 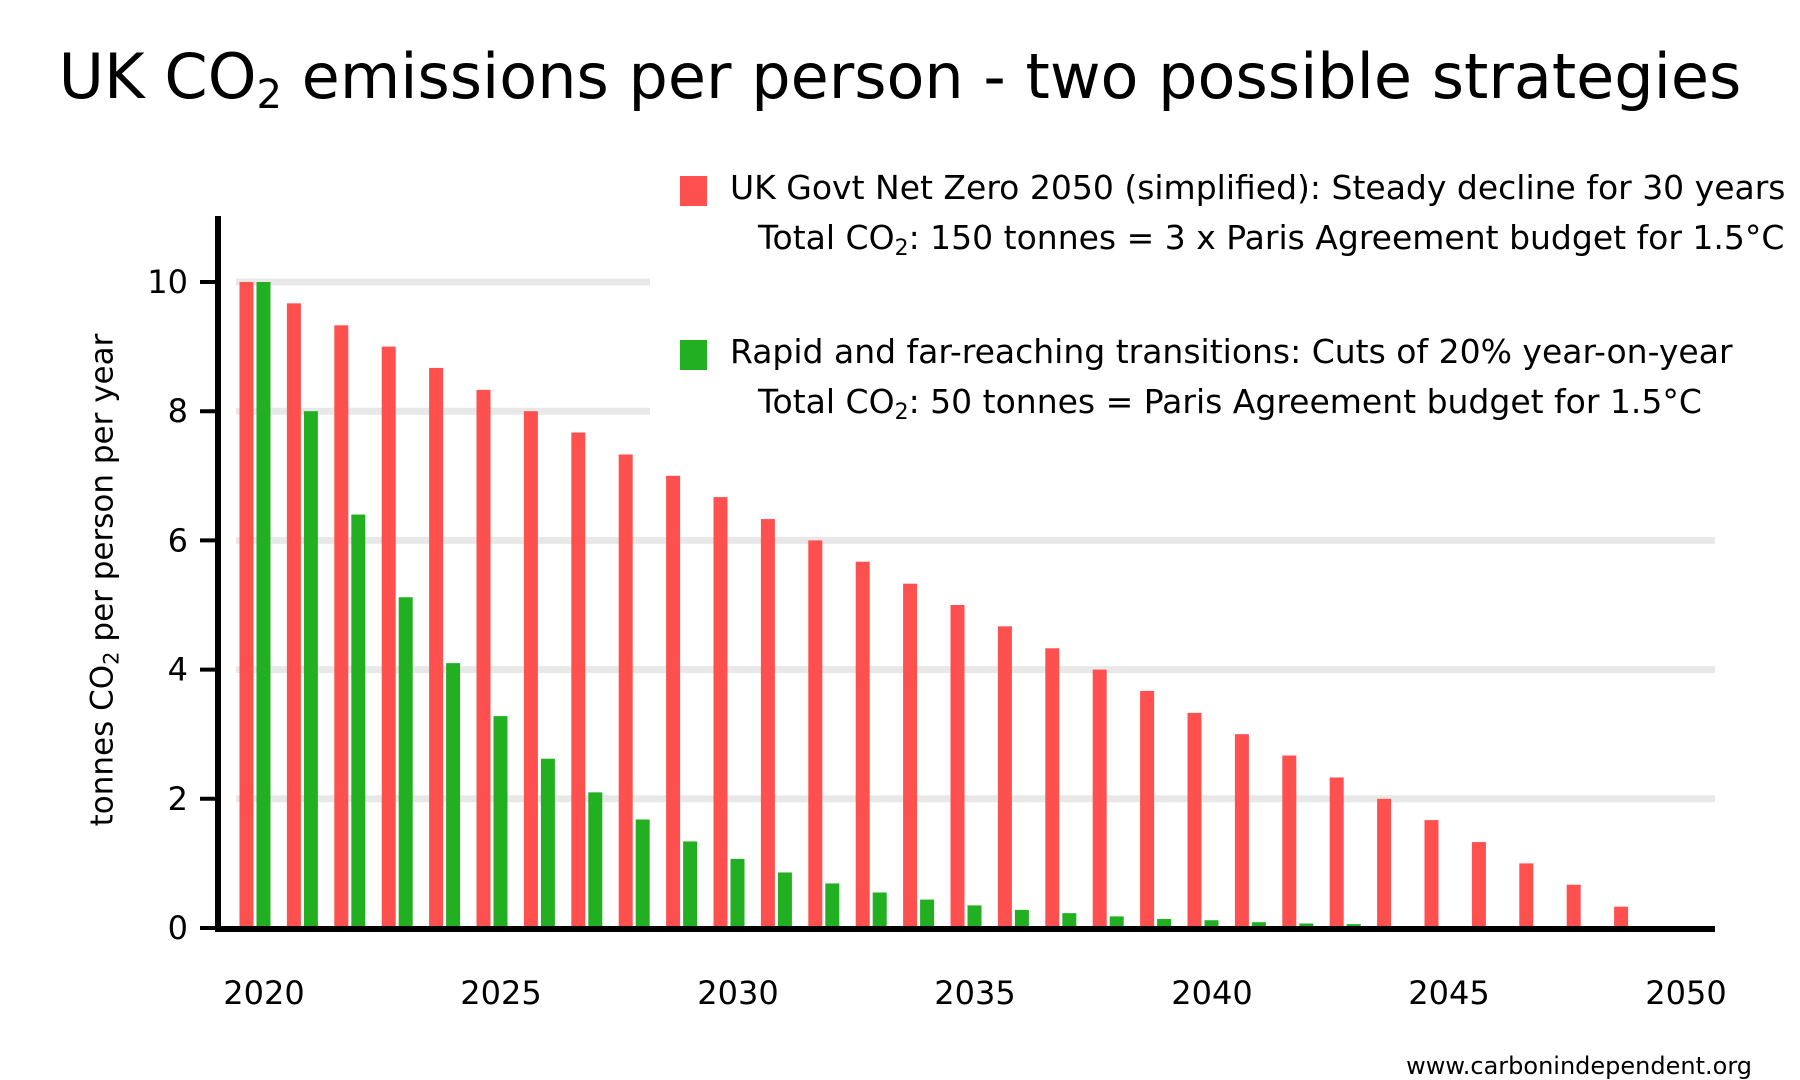 I want to click on x-tick-label: 2040, so click(x=1211, y=993).